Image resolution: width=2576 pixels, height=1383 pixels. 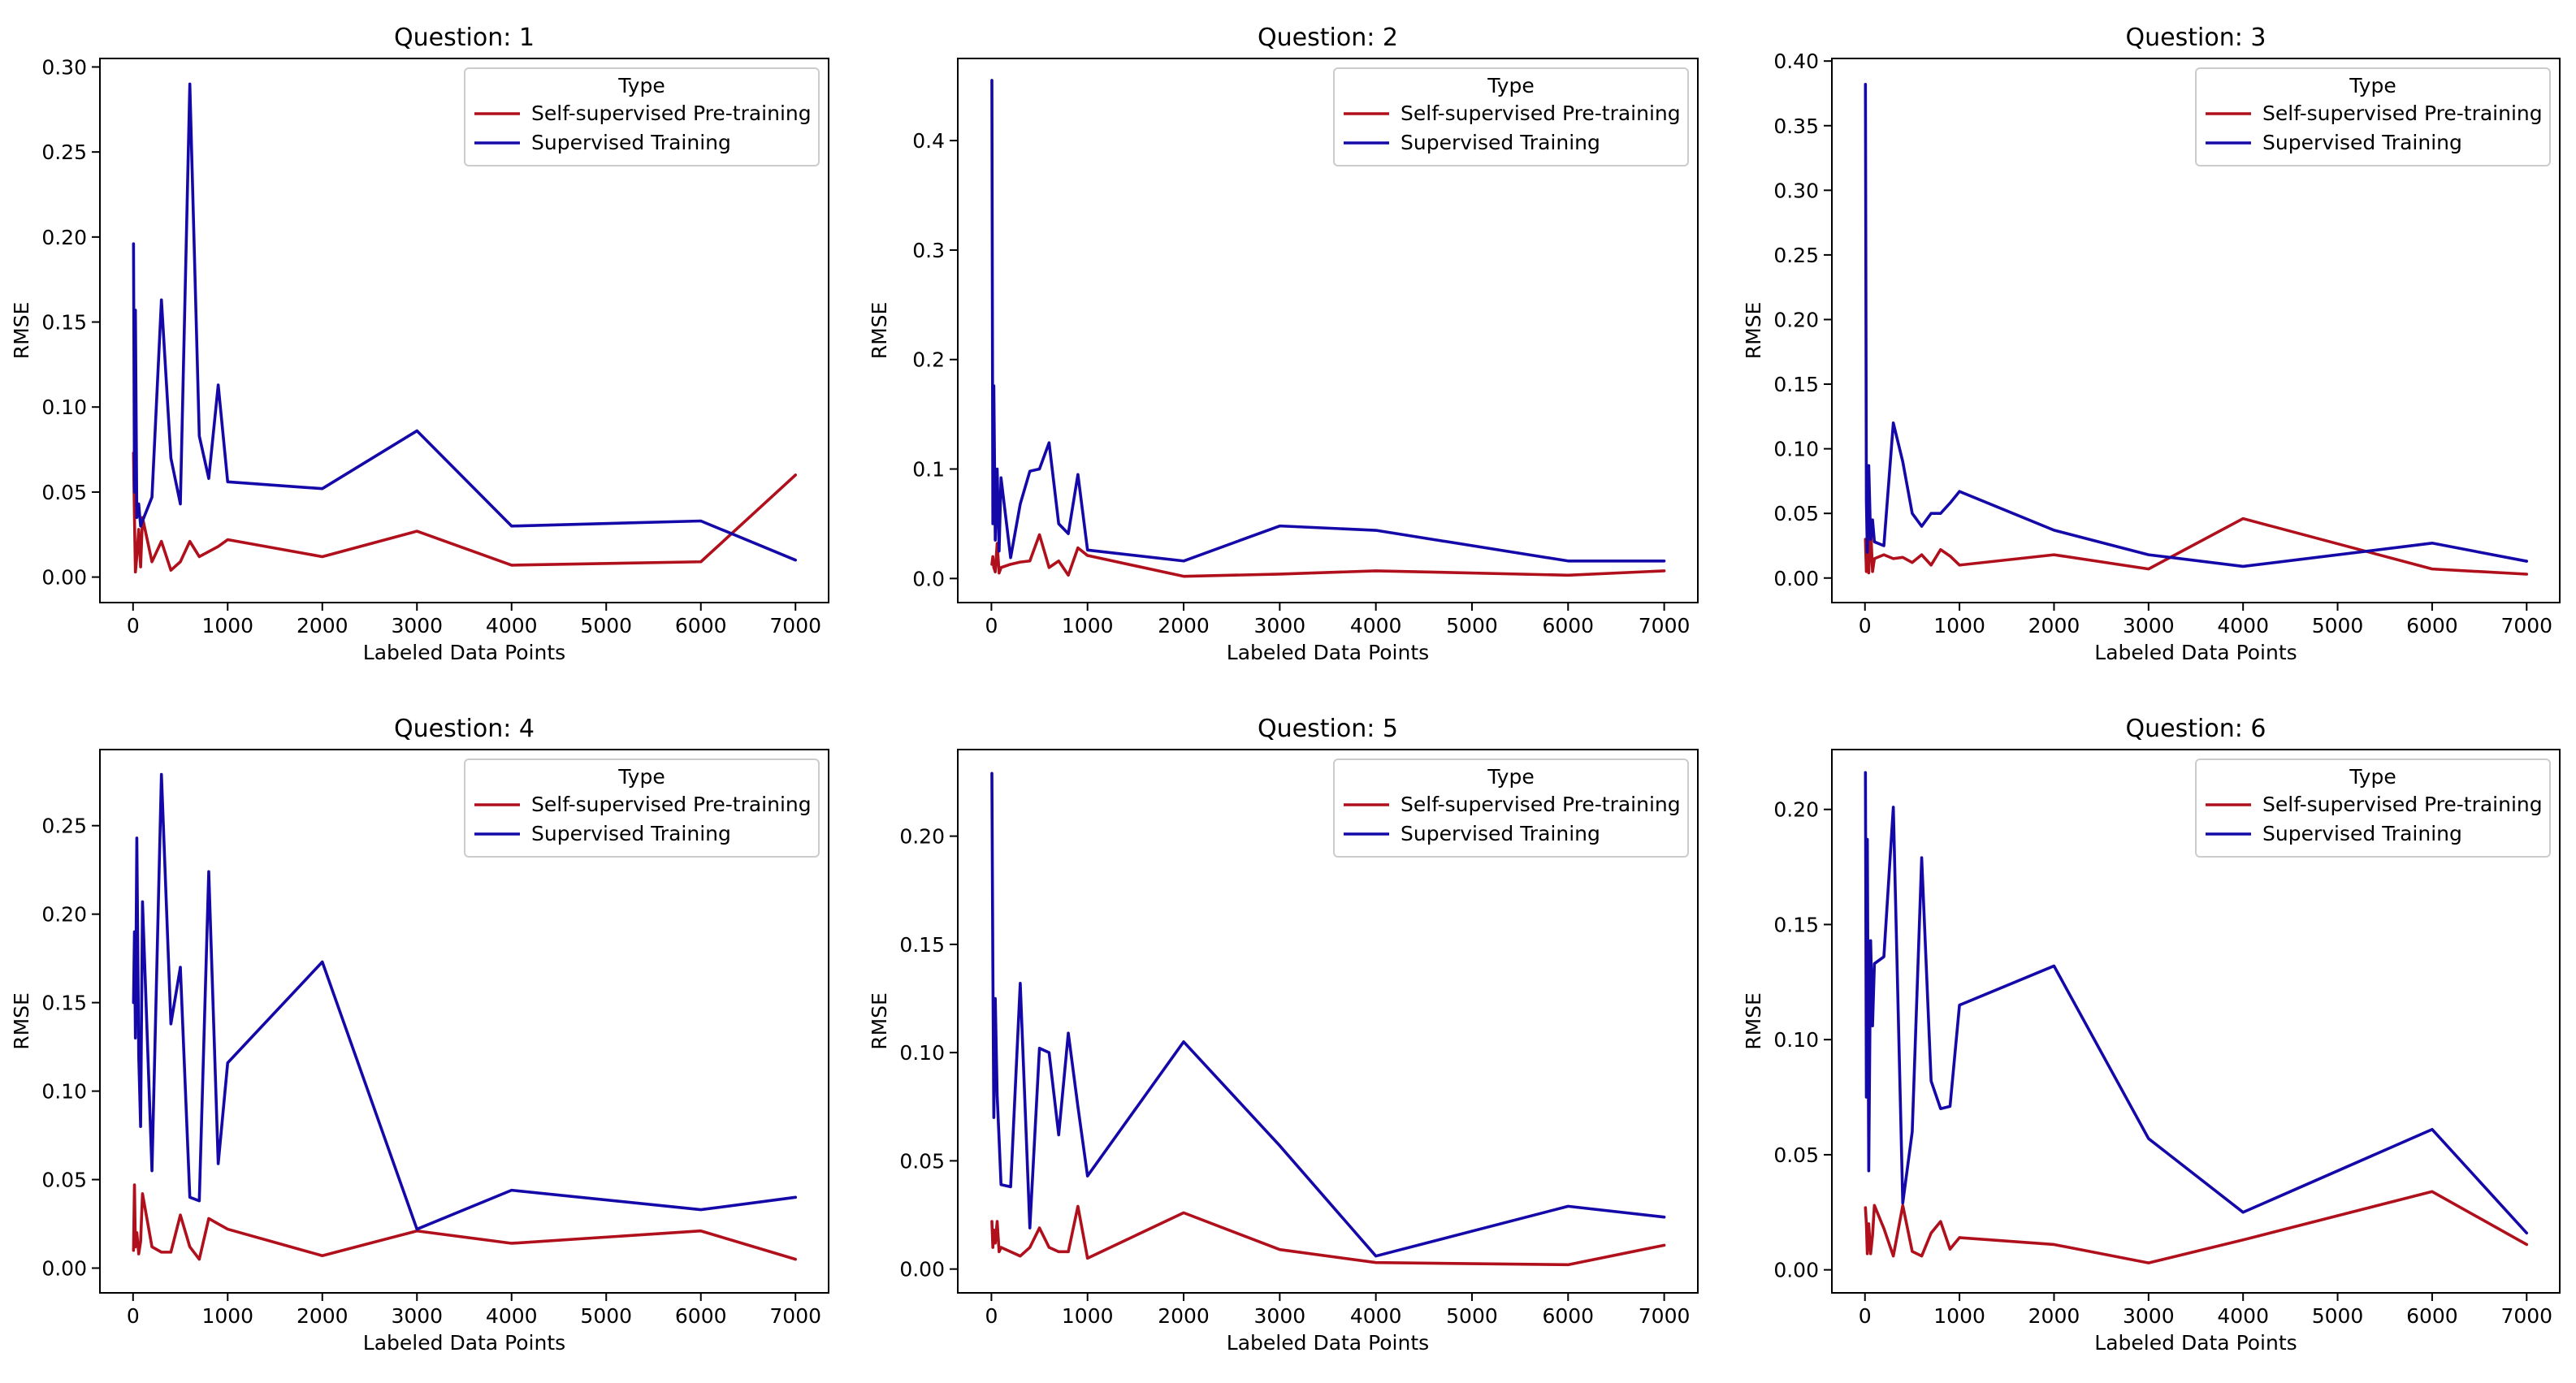 I want to click on subplot-title: Question: 1, so click(x=464, y=38).